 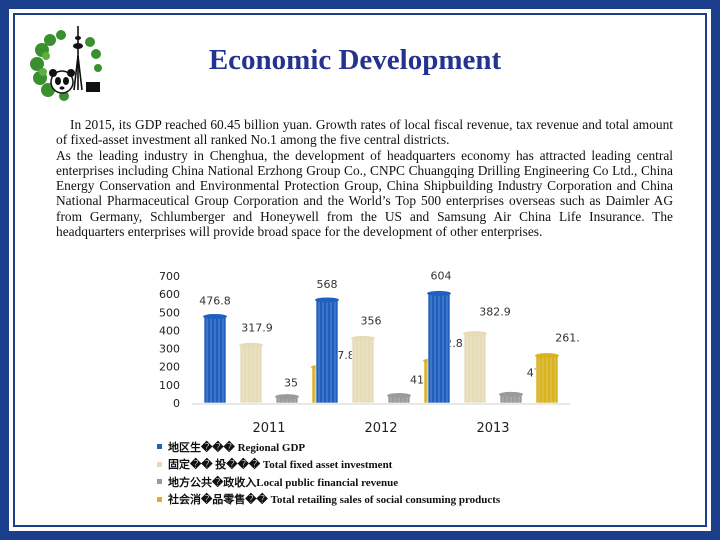 I want to click on y-tick-label: 700, so click(x=169, y=276).